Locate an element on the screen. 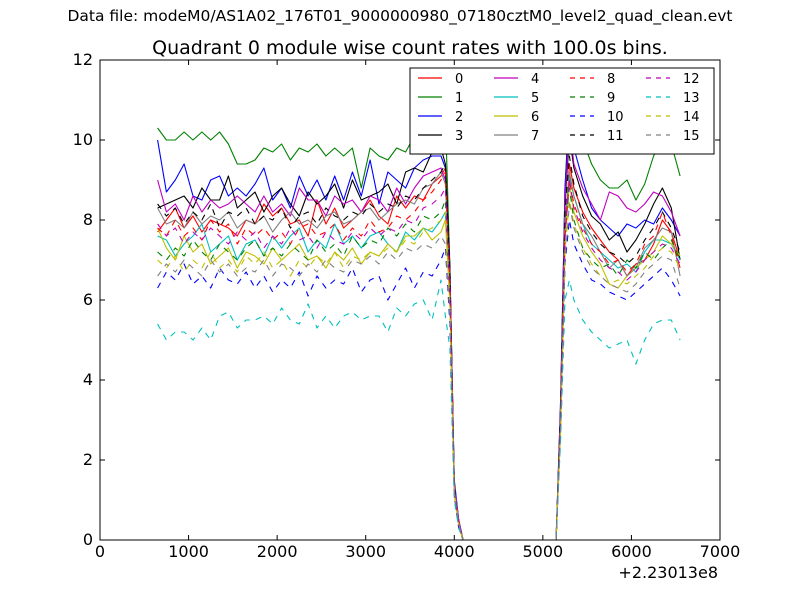  x-offset-label: +2.23013e8 is located at coordinates (668, 572).